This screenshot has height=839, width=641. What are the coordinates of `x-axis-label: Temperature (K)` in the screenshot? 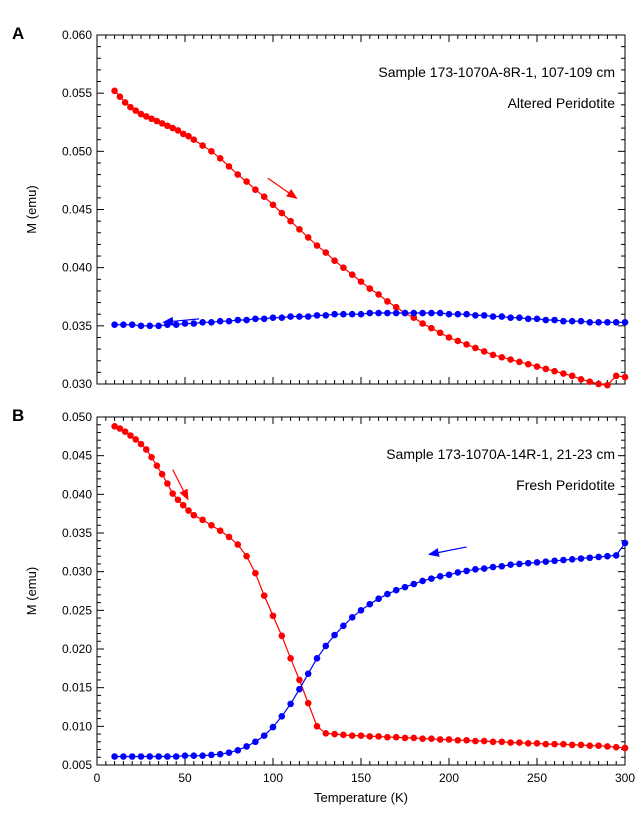 It's located at (361, 797).